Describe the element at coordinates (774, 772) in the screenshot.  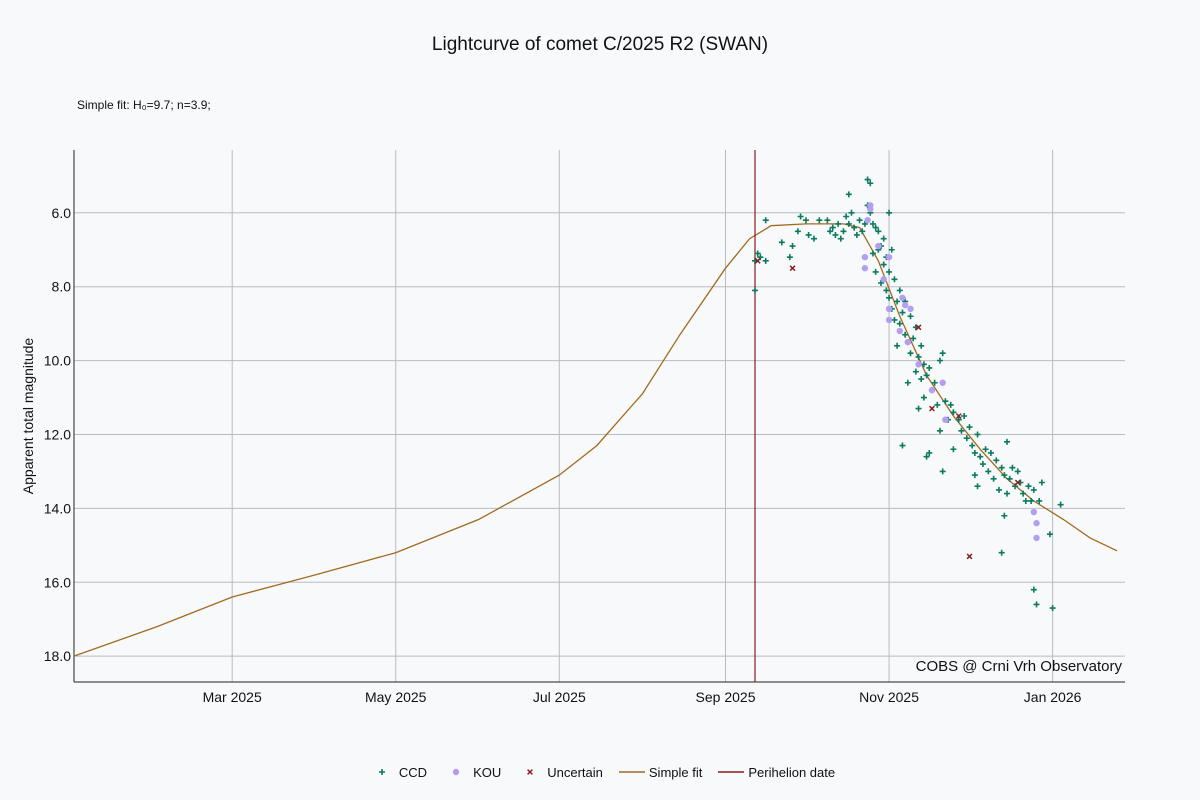
I see `legend-item-perihelion-date: Perihelion date` at that location.